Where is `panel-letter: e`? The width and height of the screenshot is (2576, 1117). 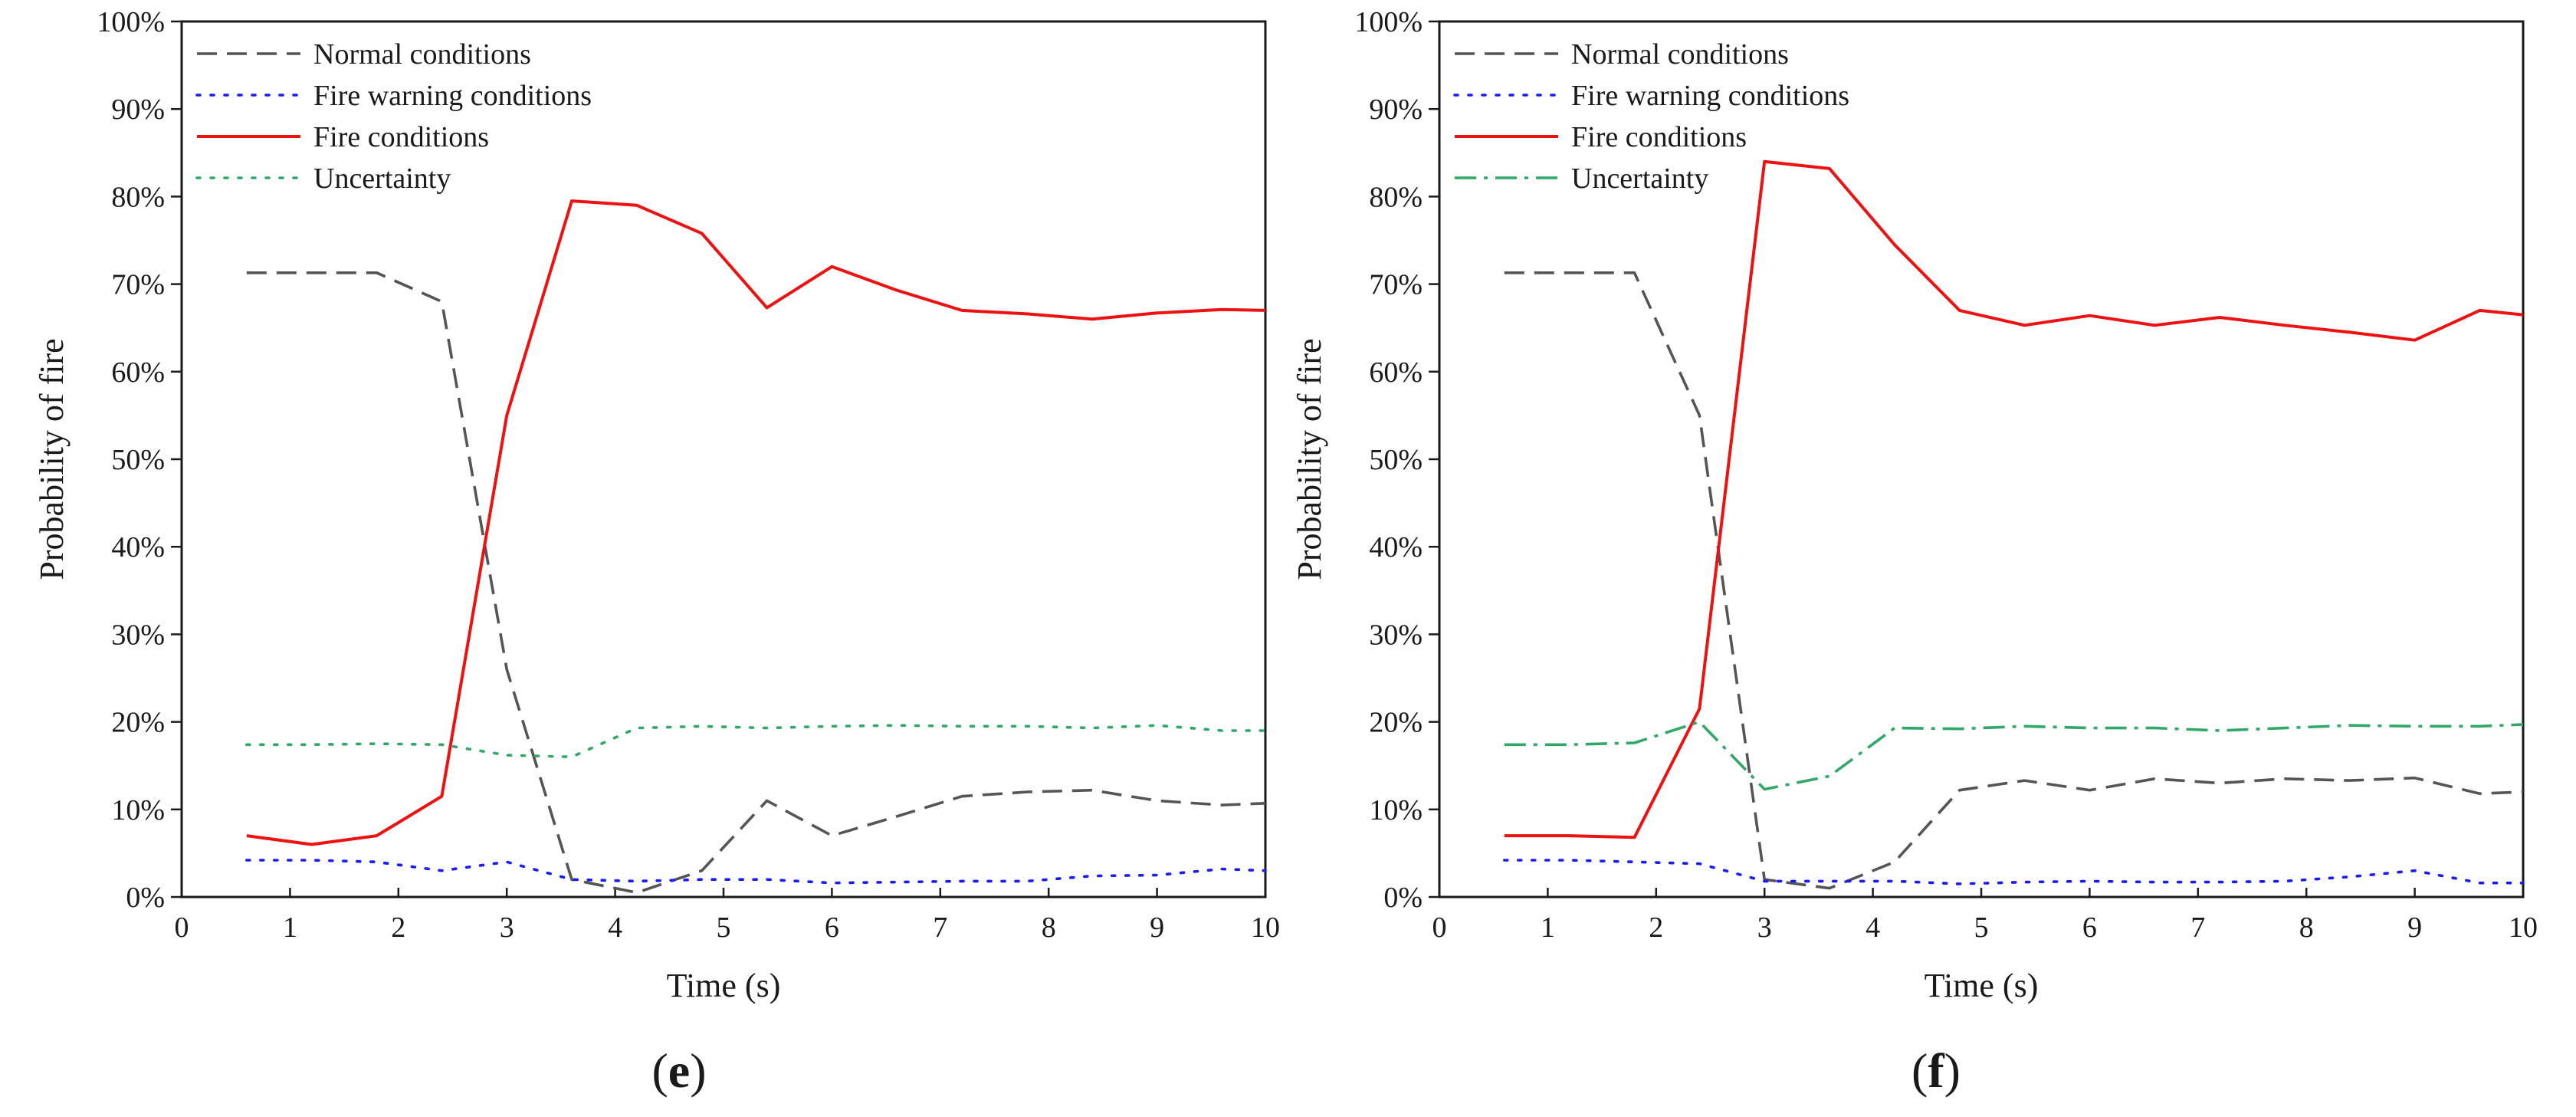 panel-letter: e is located at coordinates (679, 1070).